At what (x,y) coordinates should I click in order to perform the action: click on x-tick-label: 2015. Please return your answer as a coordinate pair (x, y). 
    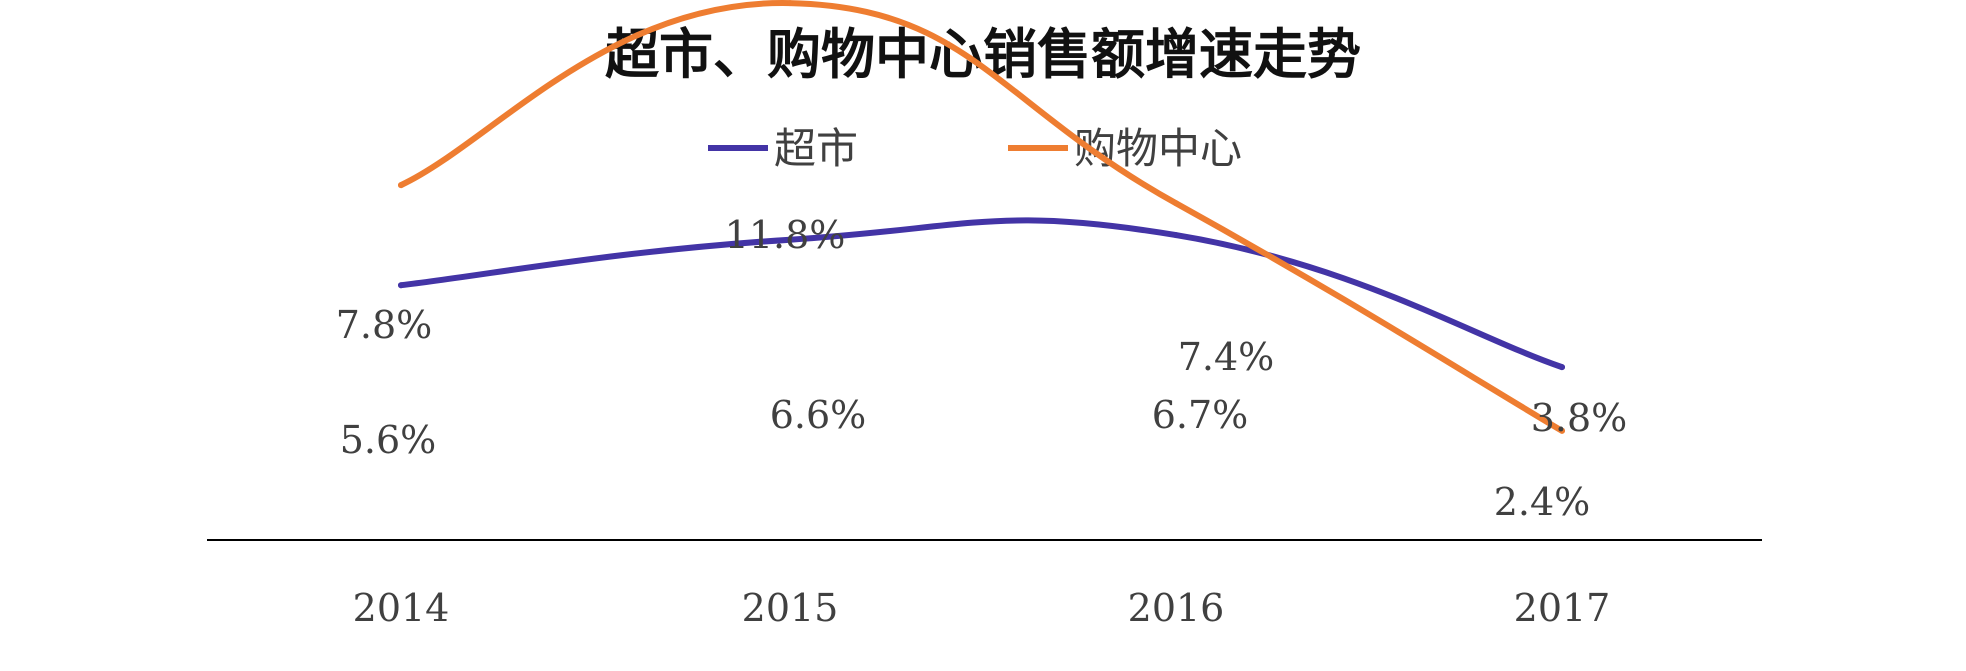
    Looking at the image, I should click on (790, 608).